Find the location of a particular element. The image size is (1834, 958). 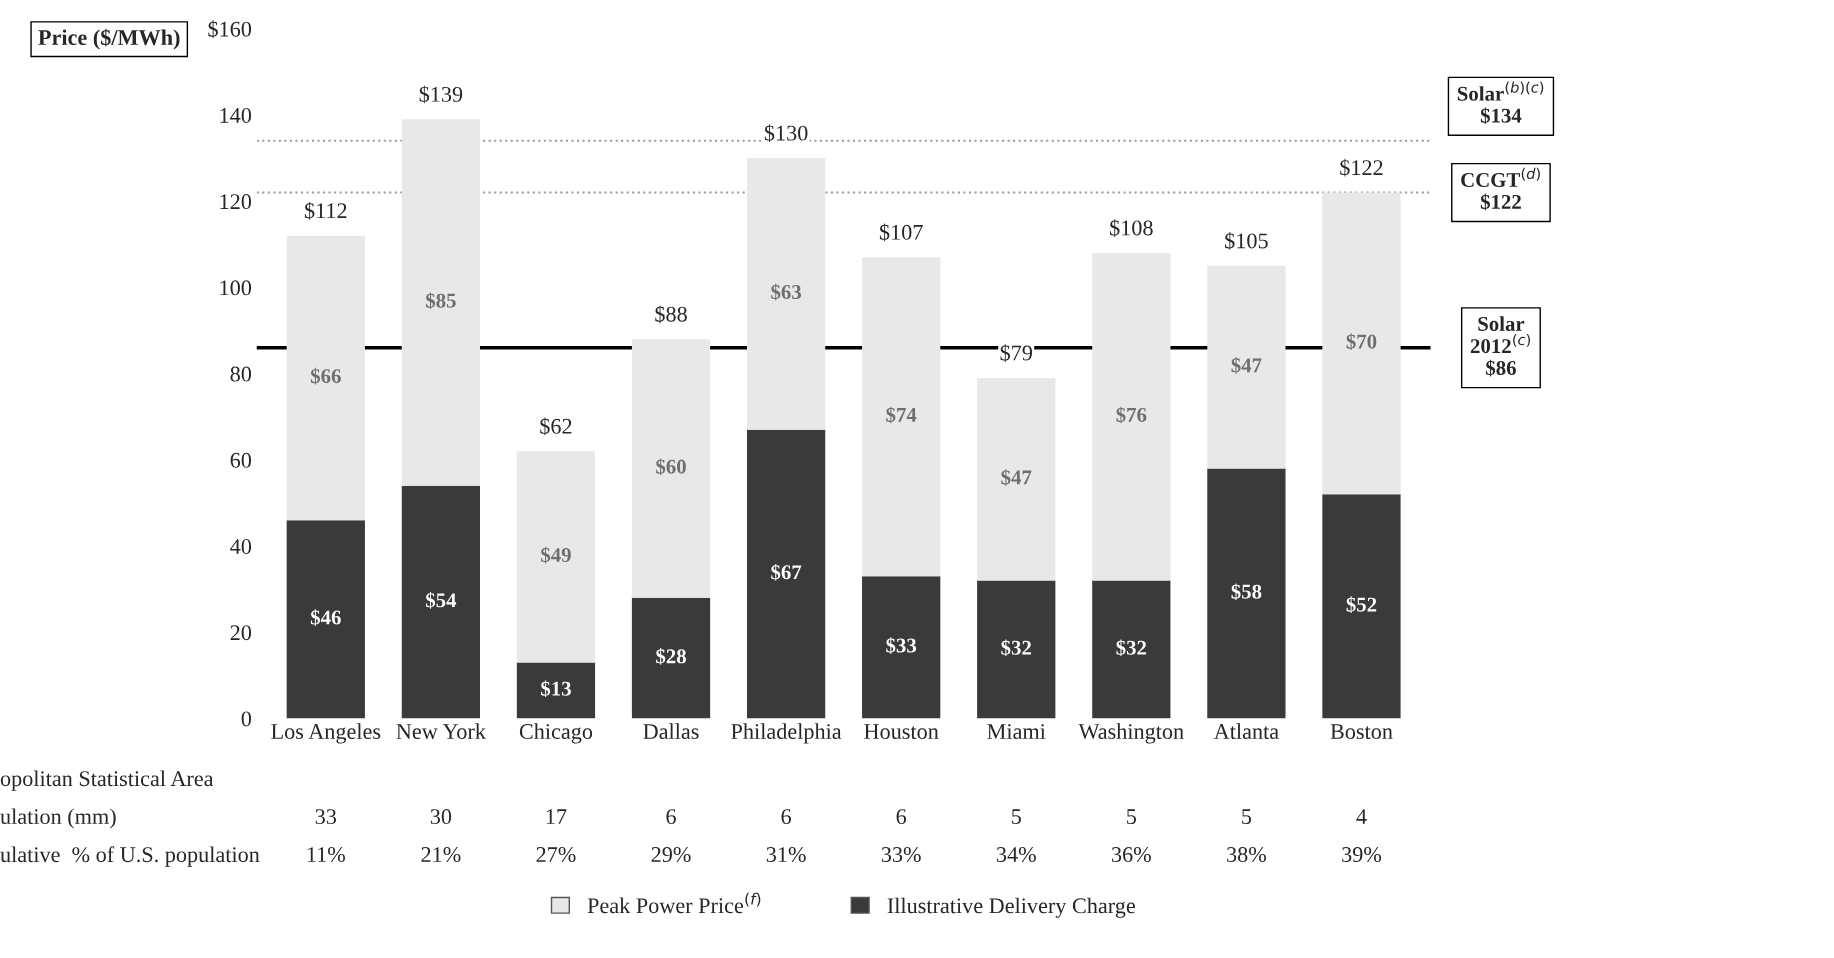

text: 33 is located at coordinates (326, 817).